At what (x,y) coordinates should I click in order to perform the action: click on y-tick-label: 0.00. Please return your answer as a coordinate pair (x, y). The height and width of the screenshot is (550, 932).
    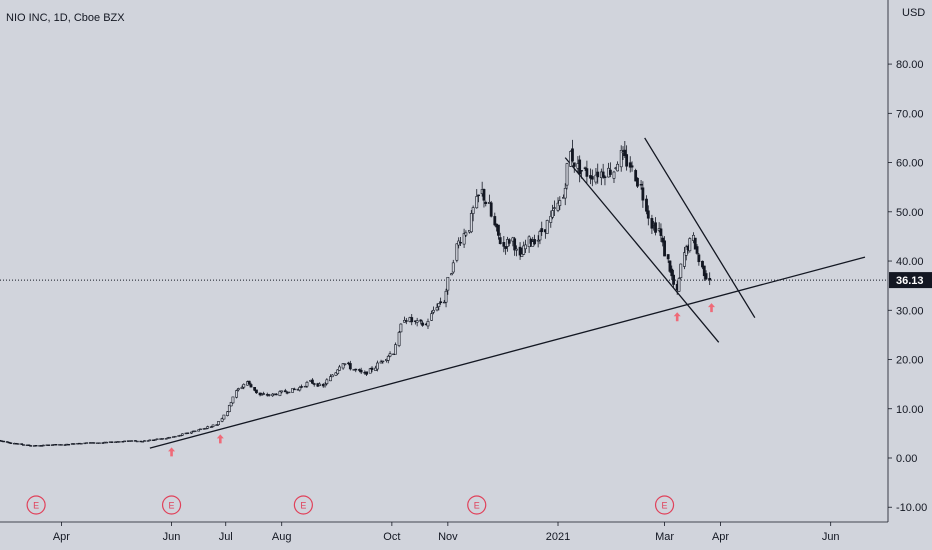
    Looking at the image, I should click on (906, 459).